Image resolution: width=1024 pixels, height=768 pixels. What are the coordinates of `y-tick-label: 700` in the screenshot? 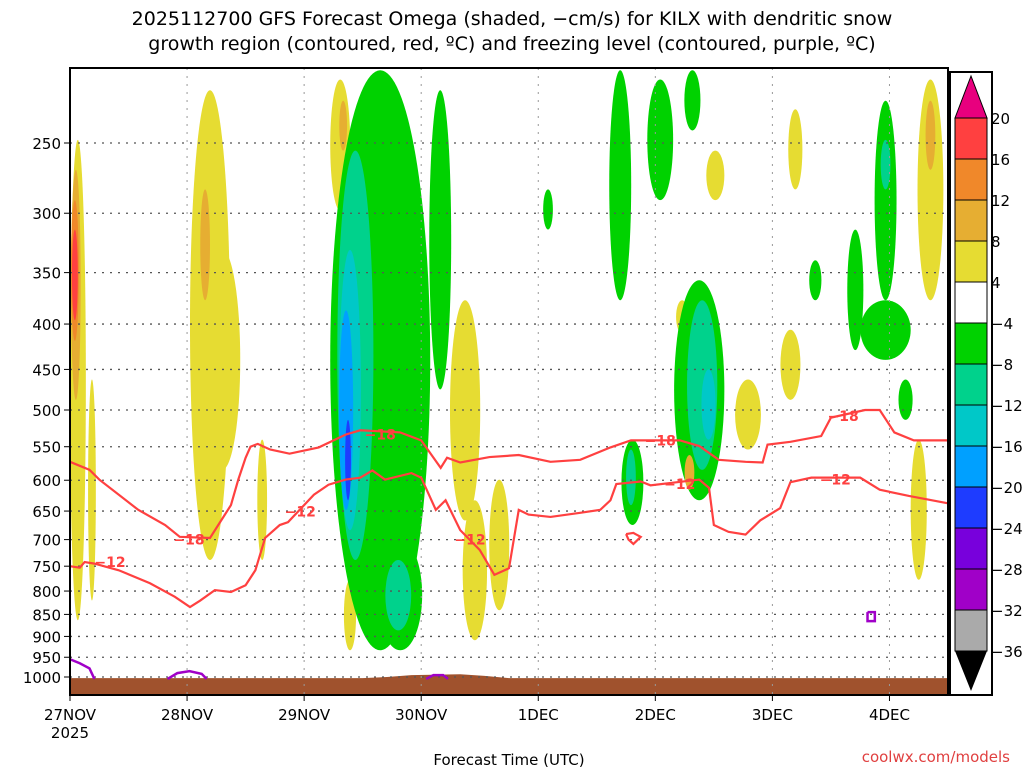 It's located at (46, 541).